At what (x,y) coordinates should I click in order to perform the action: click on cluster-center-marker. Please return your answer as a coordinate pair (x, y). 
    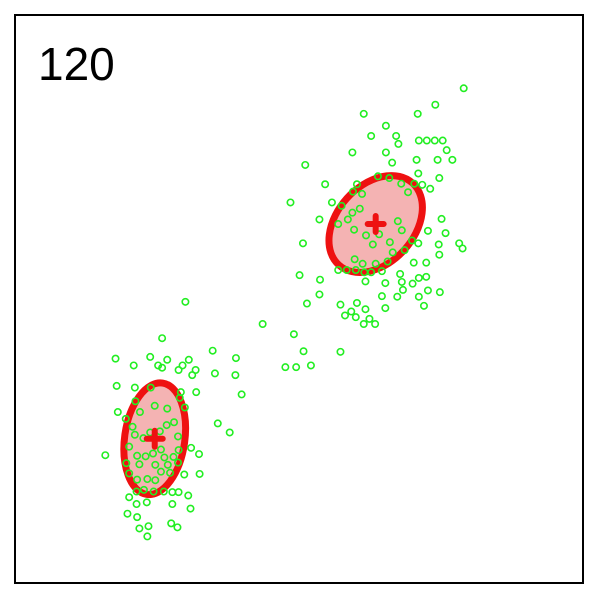
    Looking at the image, I should click on (154, 438).